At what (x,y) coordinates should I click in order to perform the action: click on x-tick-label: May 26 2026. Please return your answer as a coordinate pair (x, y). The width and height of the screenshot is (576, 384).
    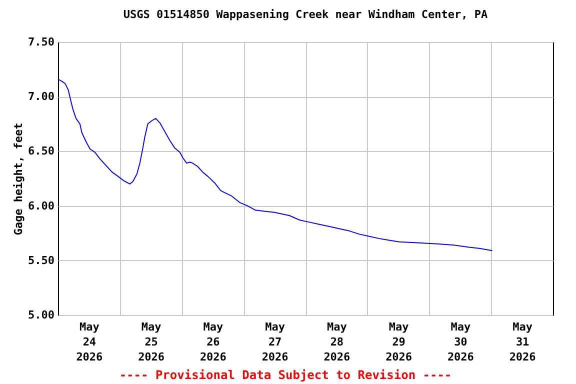
    Looking at the image, I should click on (213, 342).